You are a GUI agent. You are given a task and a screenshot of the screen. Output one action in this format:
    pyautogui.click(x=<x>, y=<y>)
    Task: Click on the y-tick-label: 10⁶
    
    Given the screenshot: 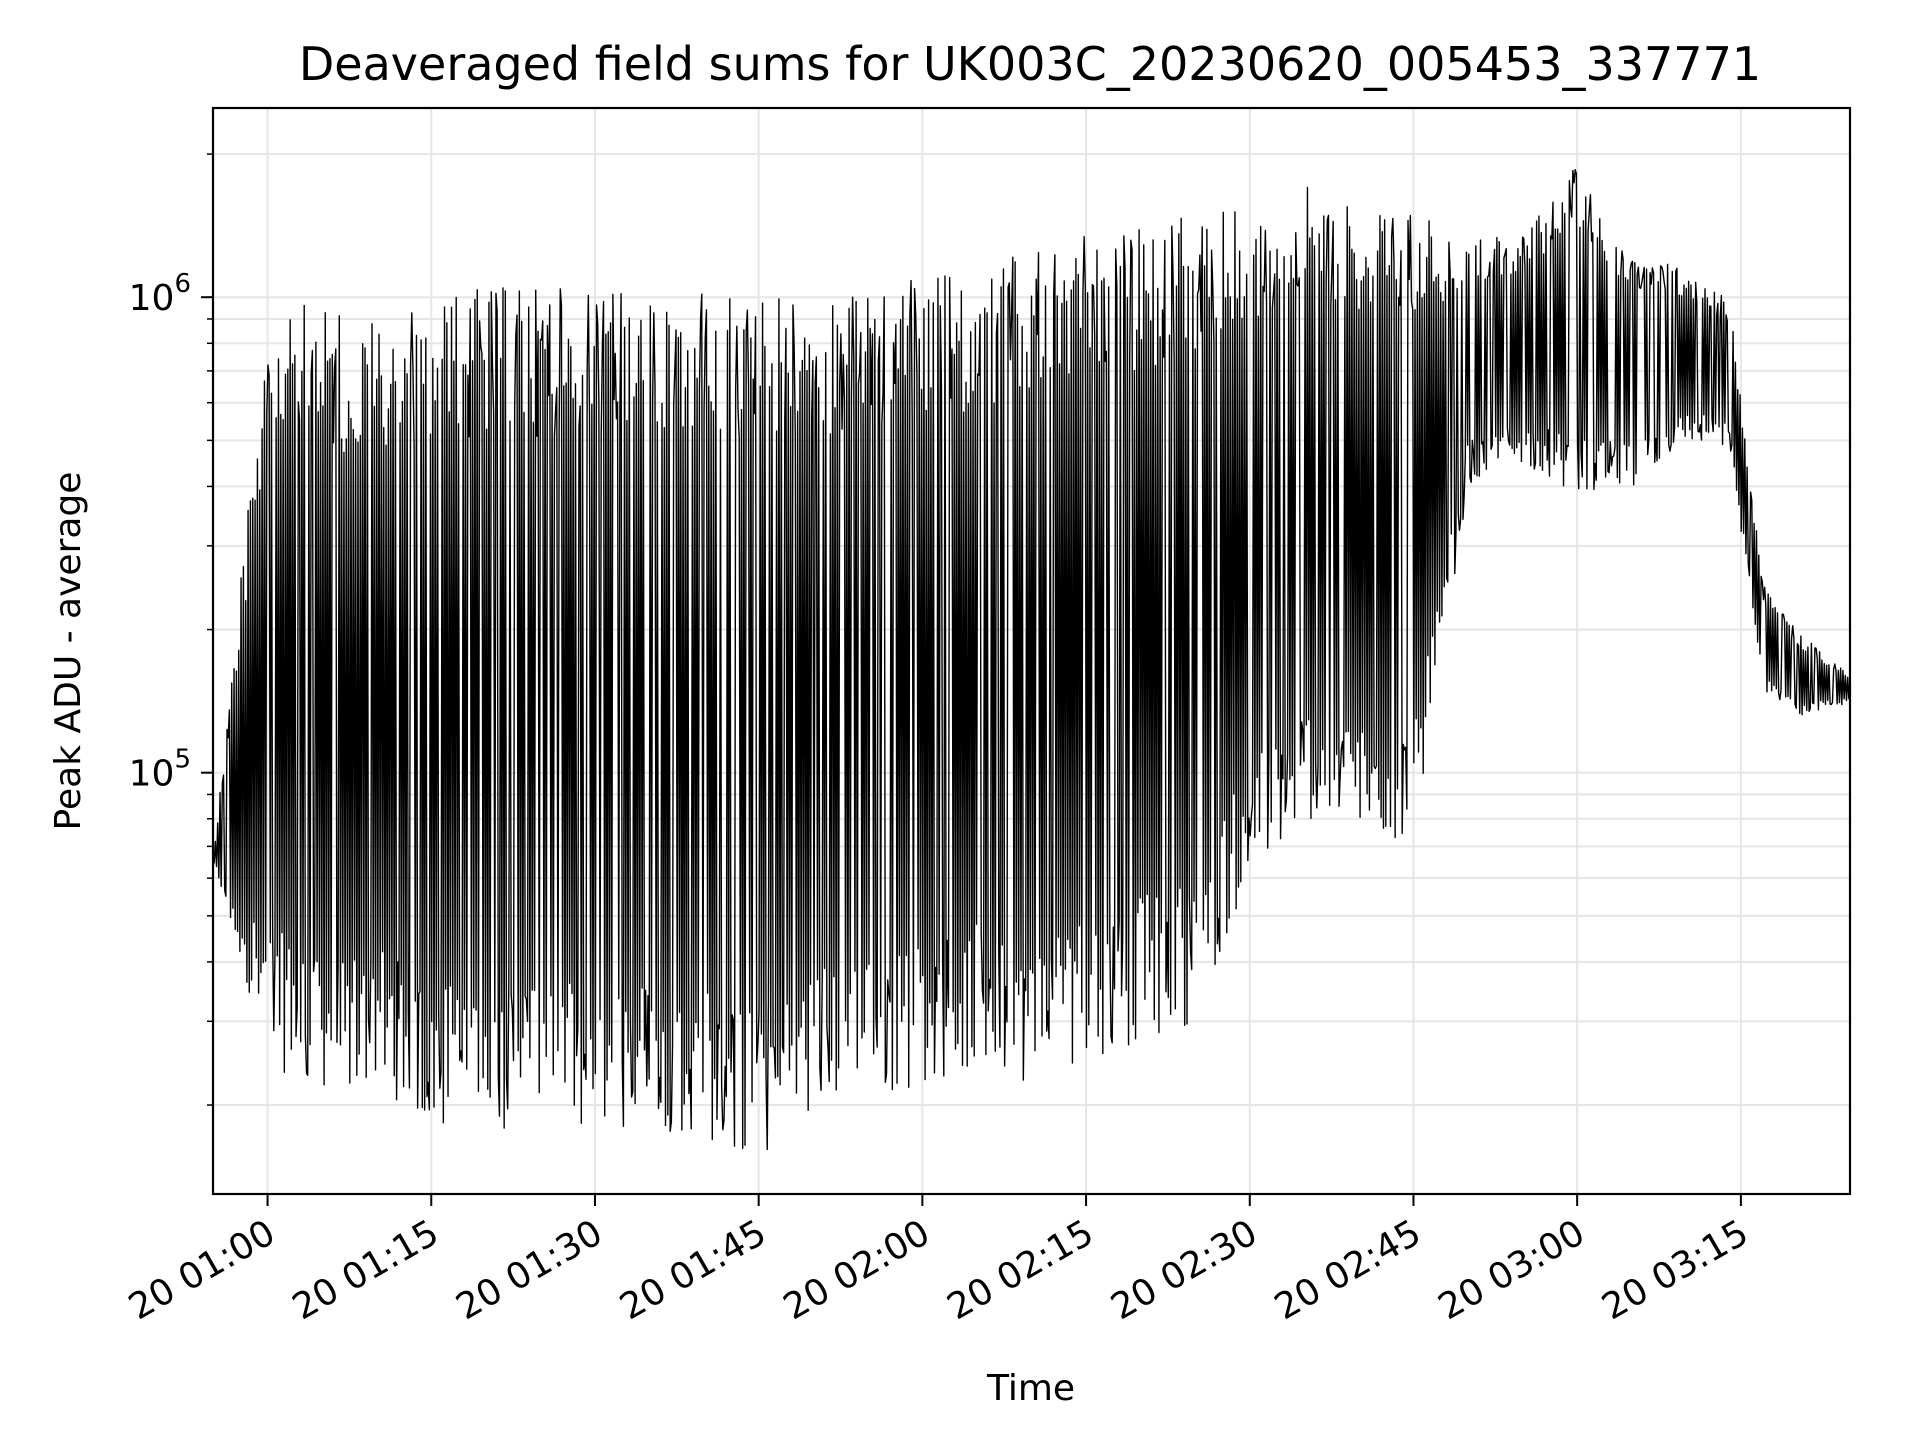 What is the action you would take?
    pyautogui.click(x=160, y=294)
    